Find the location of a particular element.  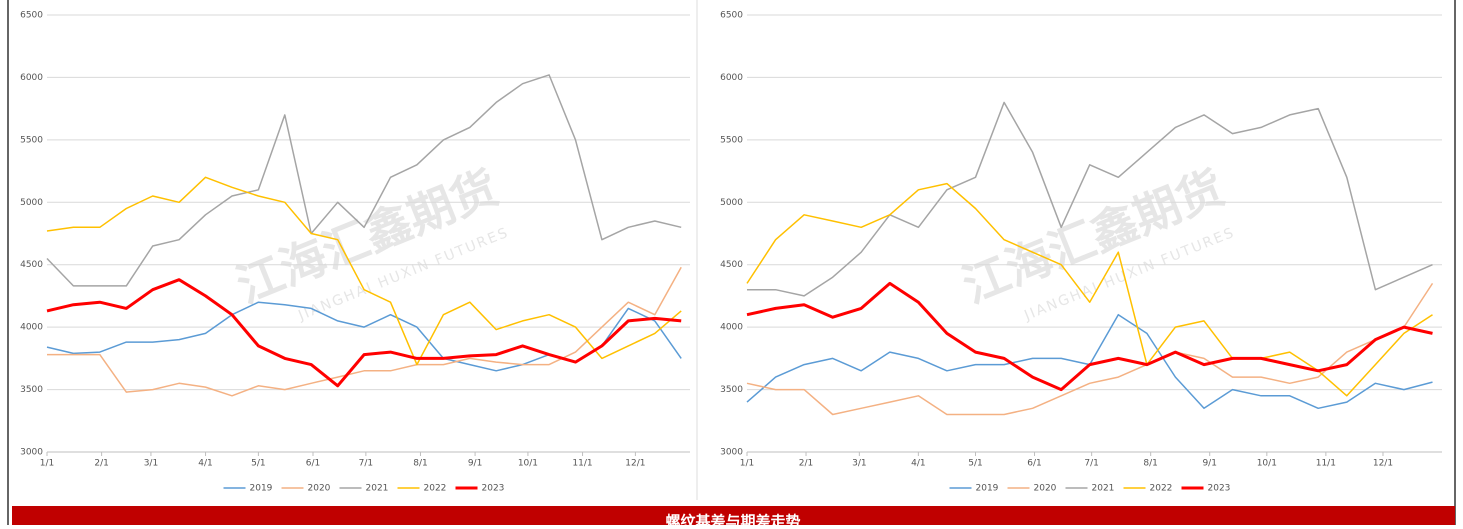

banner-title: 螺纹基差与期差走势 is located at coordinates (732, 519).